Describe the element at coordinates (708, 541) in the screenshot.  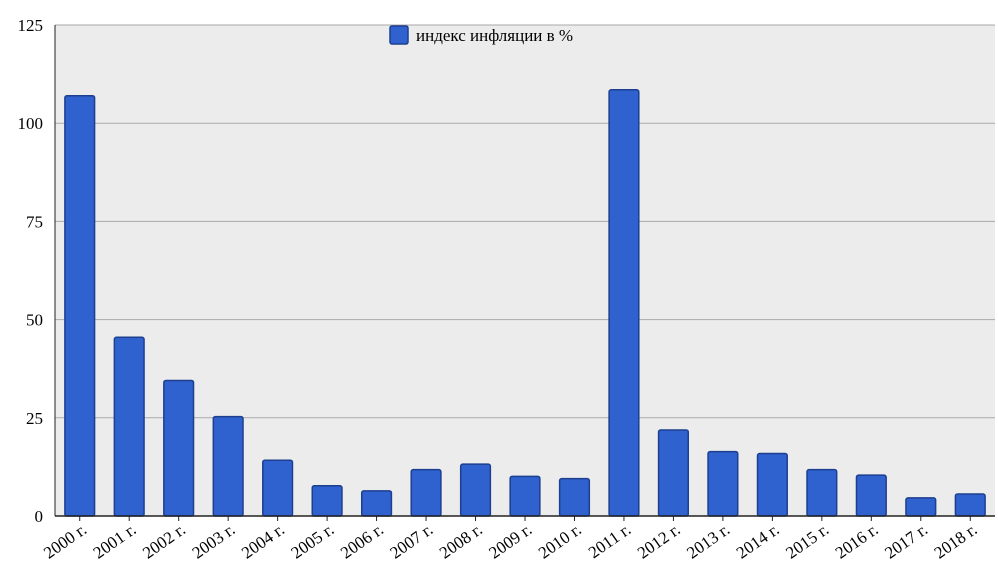
I see `x-tick-label: 2013 г.` at that location.